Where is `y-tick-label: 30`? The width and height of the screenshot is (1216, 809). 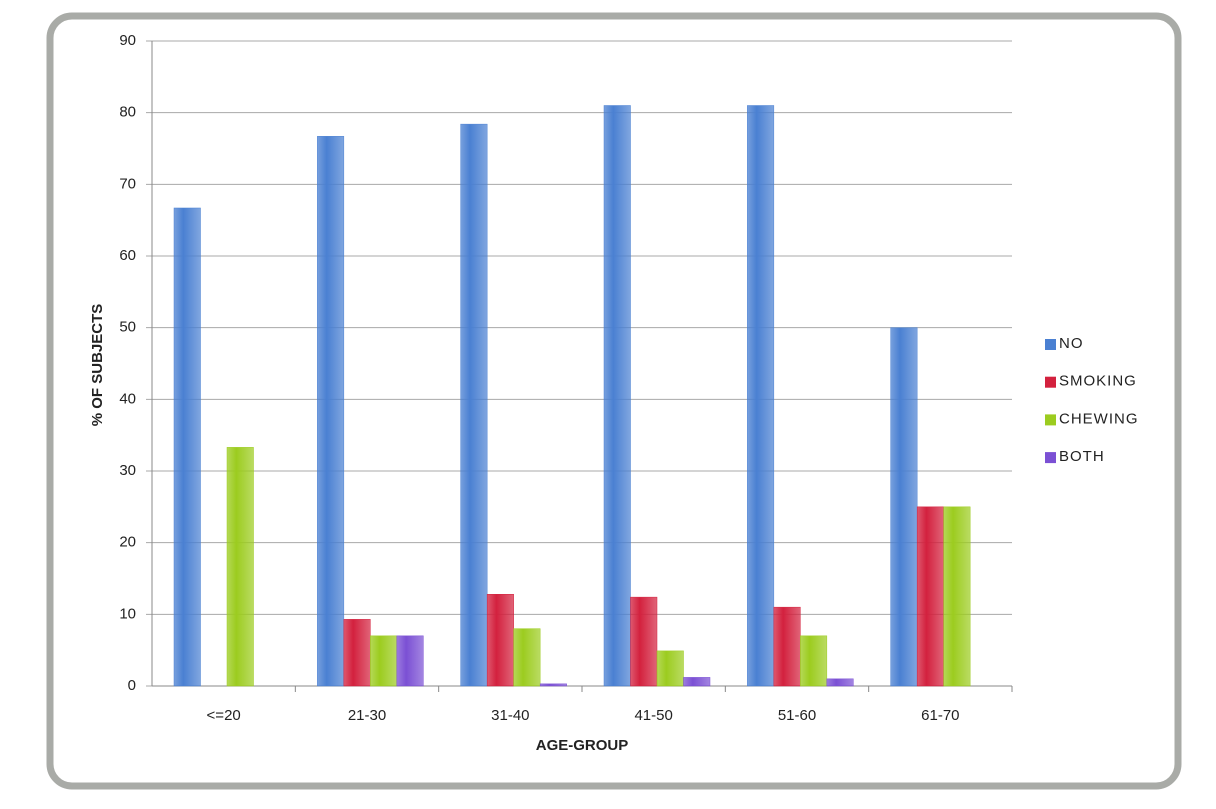 y-tick-label: 30 is located at coordinates (127, 470).